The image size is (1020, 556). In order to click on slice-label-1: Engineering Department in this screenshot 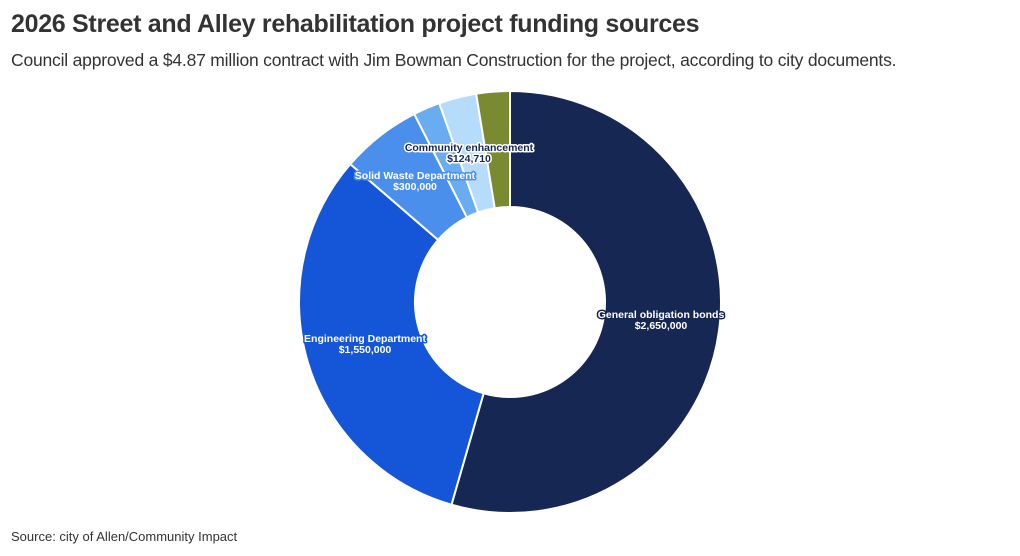, I will do `click(365, 339)`.